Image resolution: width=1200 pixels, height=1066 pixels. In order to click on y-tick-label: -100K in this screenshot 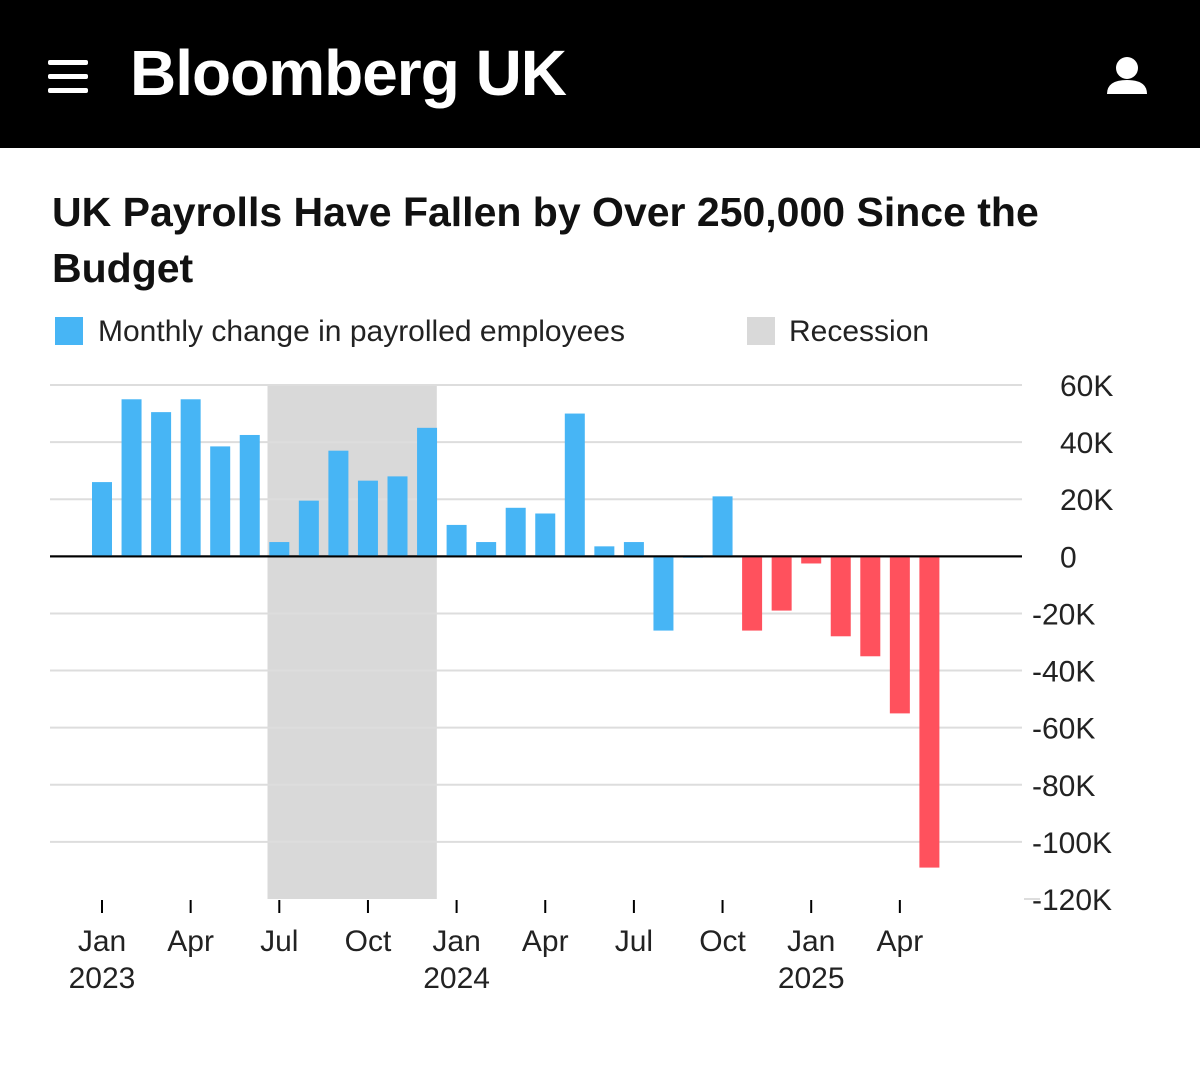, I will do `click(1072, 843)`.